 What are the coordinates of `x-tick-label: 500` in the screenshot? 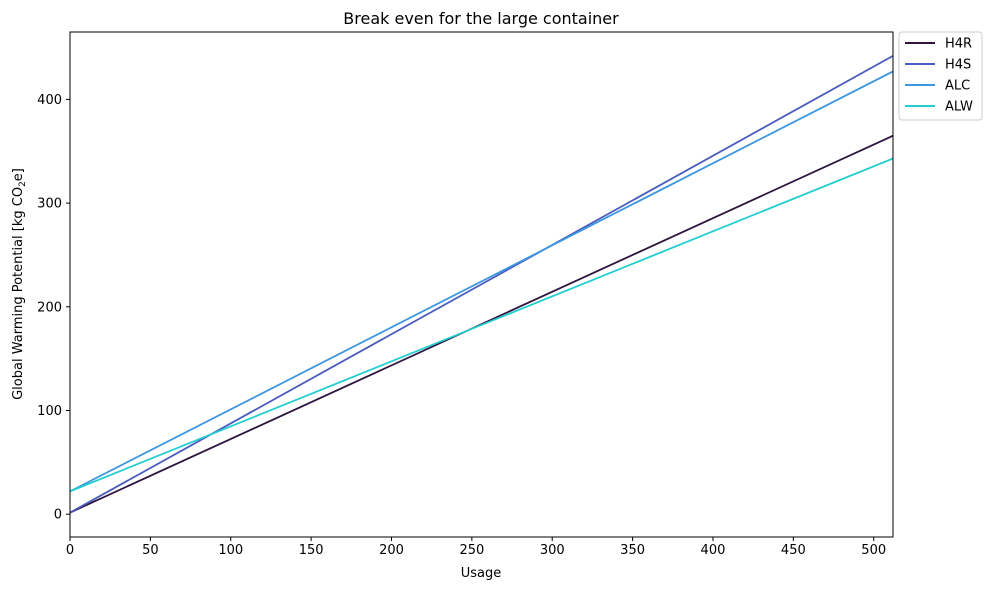 It's located at (873, 550).